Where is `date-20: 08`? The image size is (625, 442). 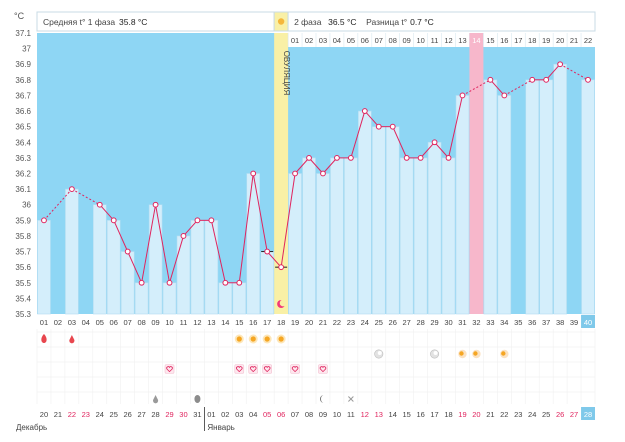
date-20: 08 is located at coordinates (309, 414).